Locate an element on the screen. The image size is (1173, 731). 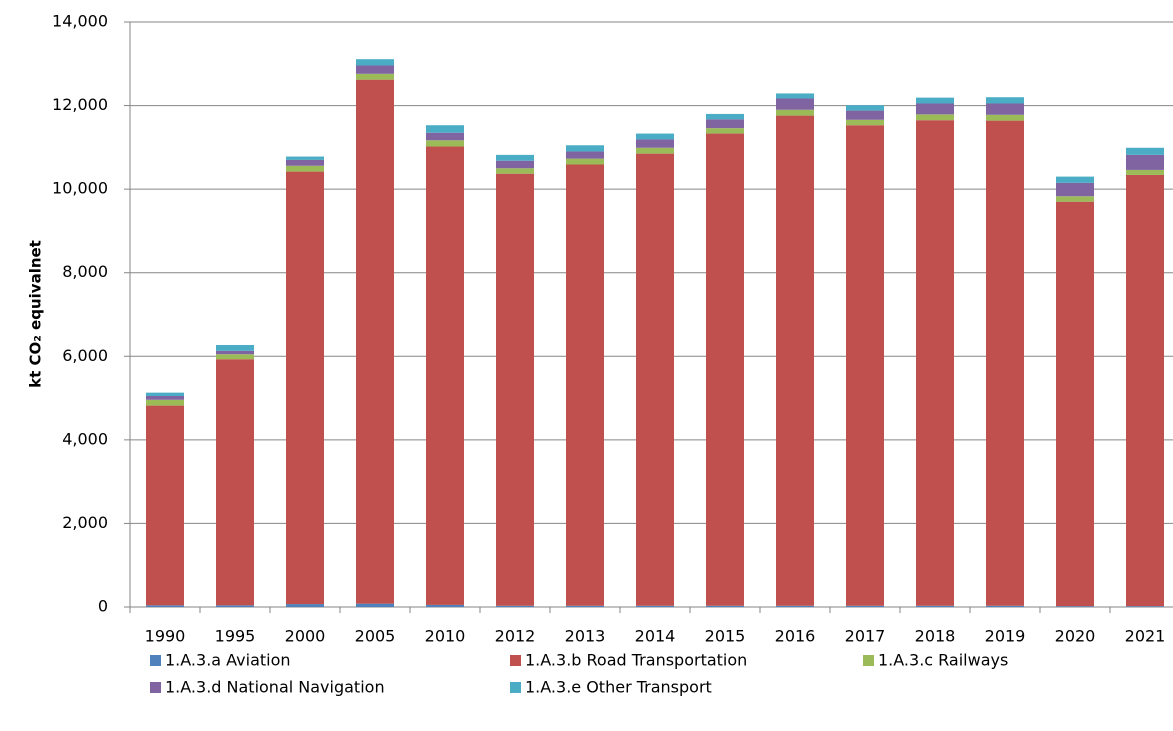
legend-label: 1.A.3.e Other Transport is located at coordinates (618, 687).